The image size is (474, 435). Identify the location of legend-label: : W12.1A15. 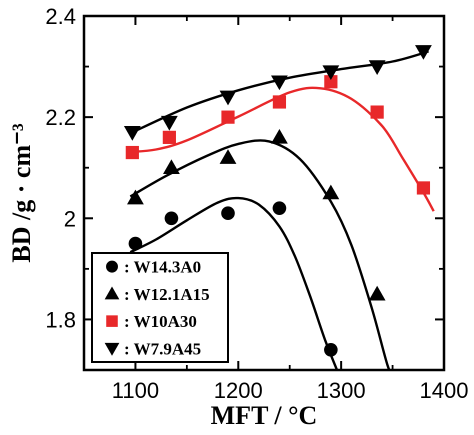
(167, 294).